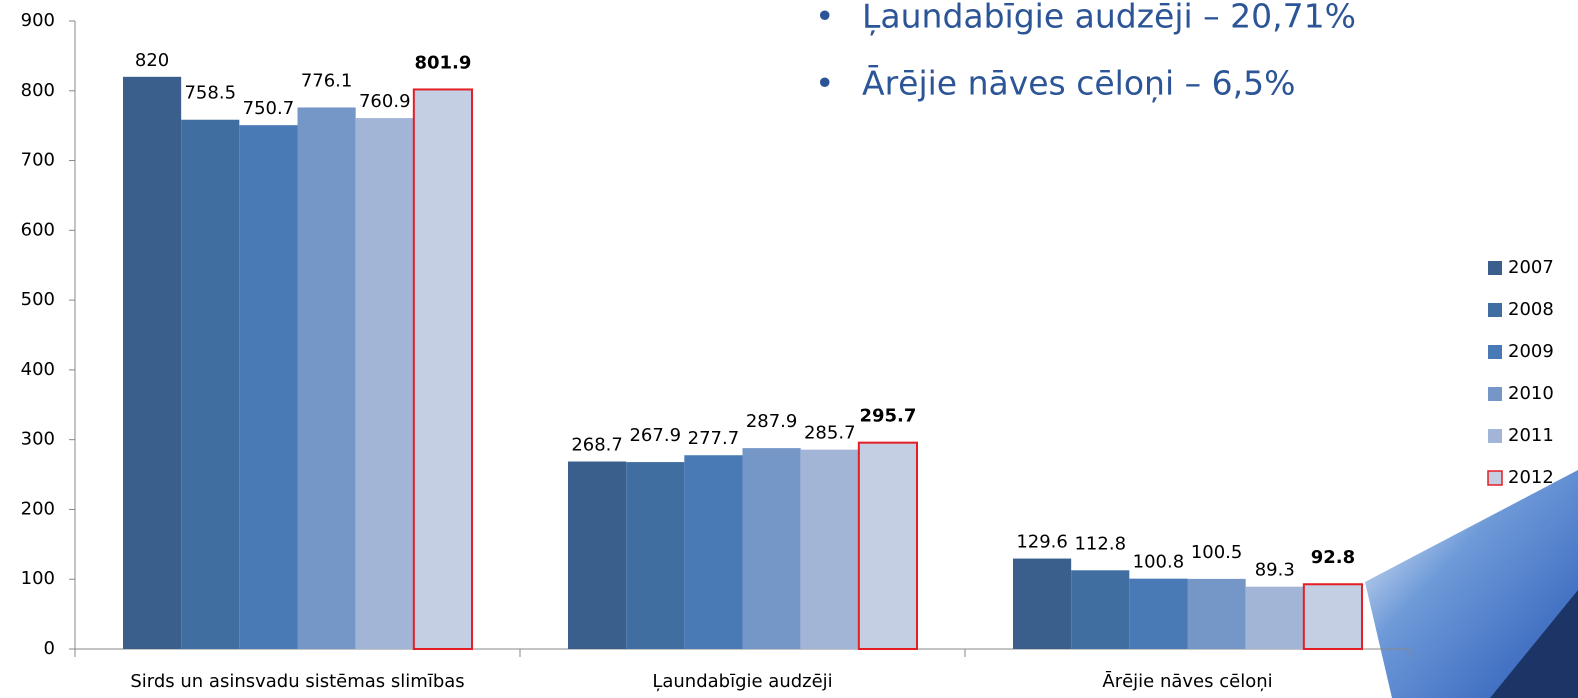 The width and height of the screenshot is (1578, 698). What do you see at coordinates (1042, 542) in the screenshot?
I see `value-label: 129.6` at bounding box center [1042, 542].